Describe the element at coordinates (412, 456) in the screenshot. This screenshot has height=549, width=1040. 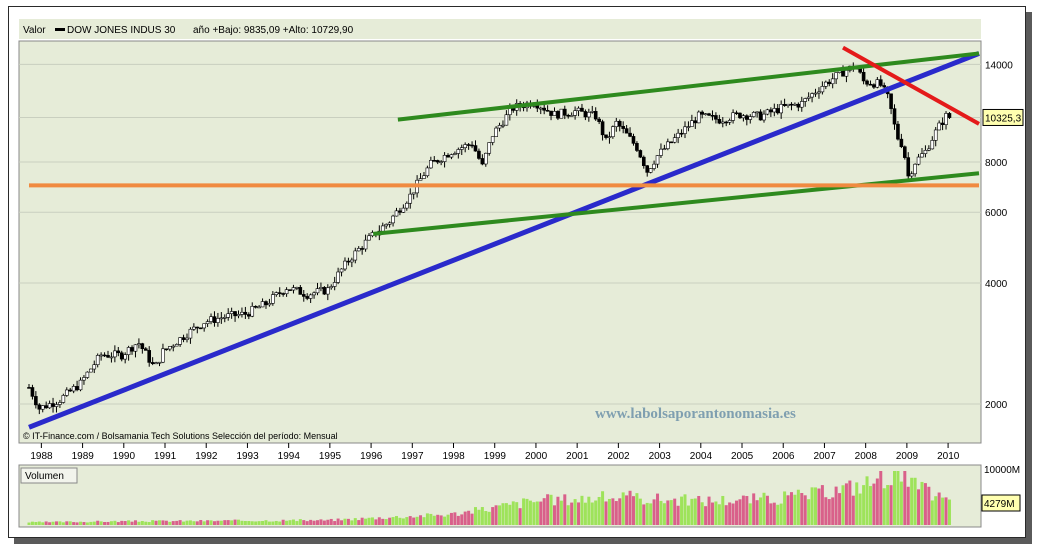
I see `x-tick-label: 1997` at that location.